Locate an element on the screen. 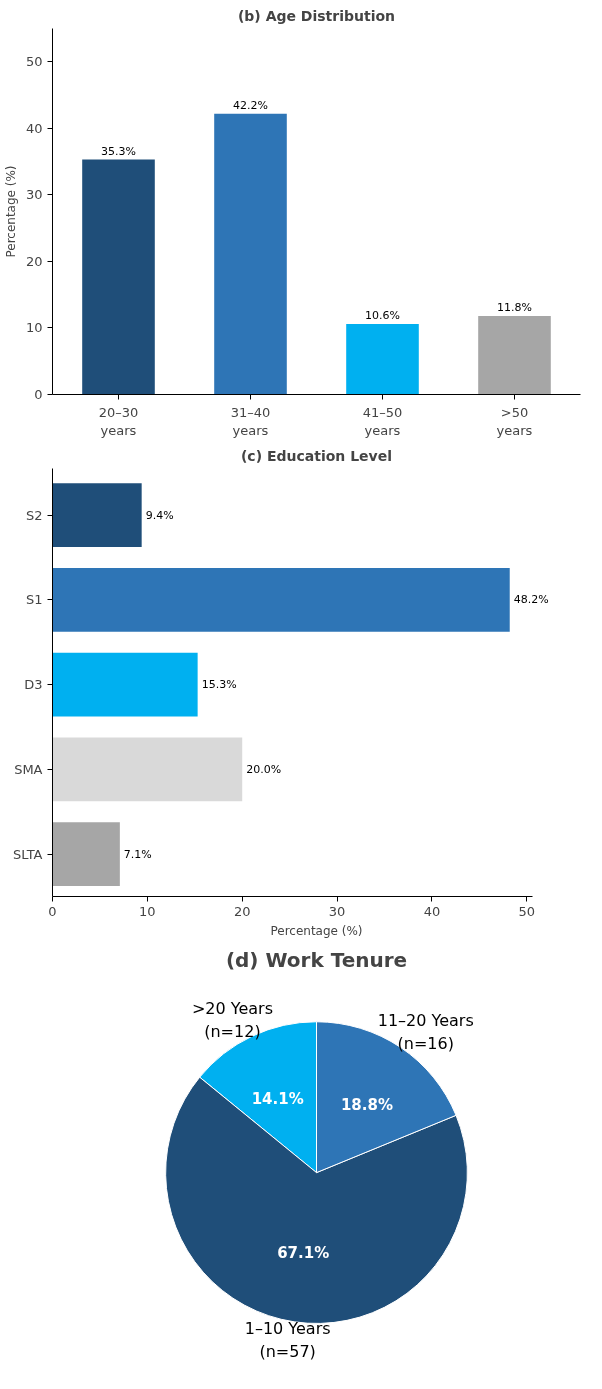 The width and height of the screenshot is (602, 1389). data-label: 14.1% is located at coordinates (277, 1099).